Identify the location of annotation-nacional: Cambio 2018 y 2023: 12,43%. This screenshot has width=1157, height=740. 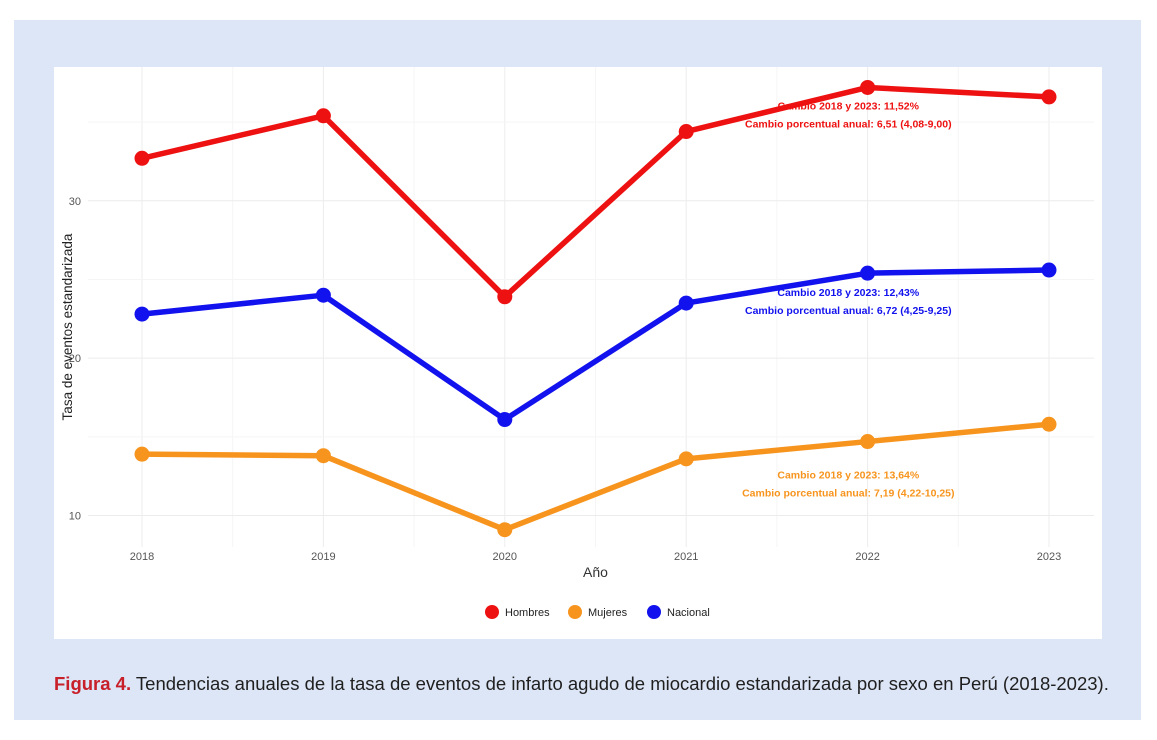
(848, 293).